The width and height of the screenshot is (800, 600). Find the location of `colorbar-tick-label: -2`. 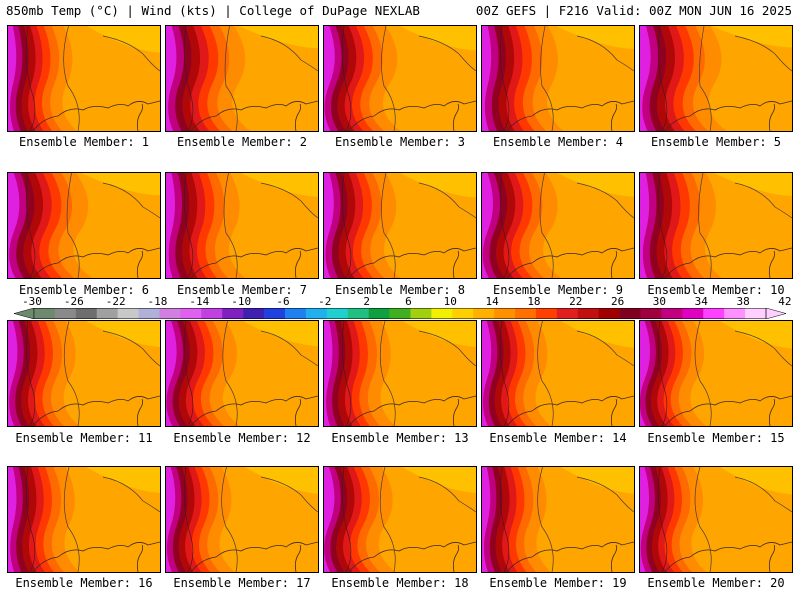

colorbar-tick-label: -2 is located at coordinates (325, 301).